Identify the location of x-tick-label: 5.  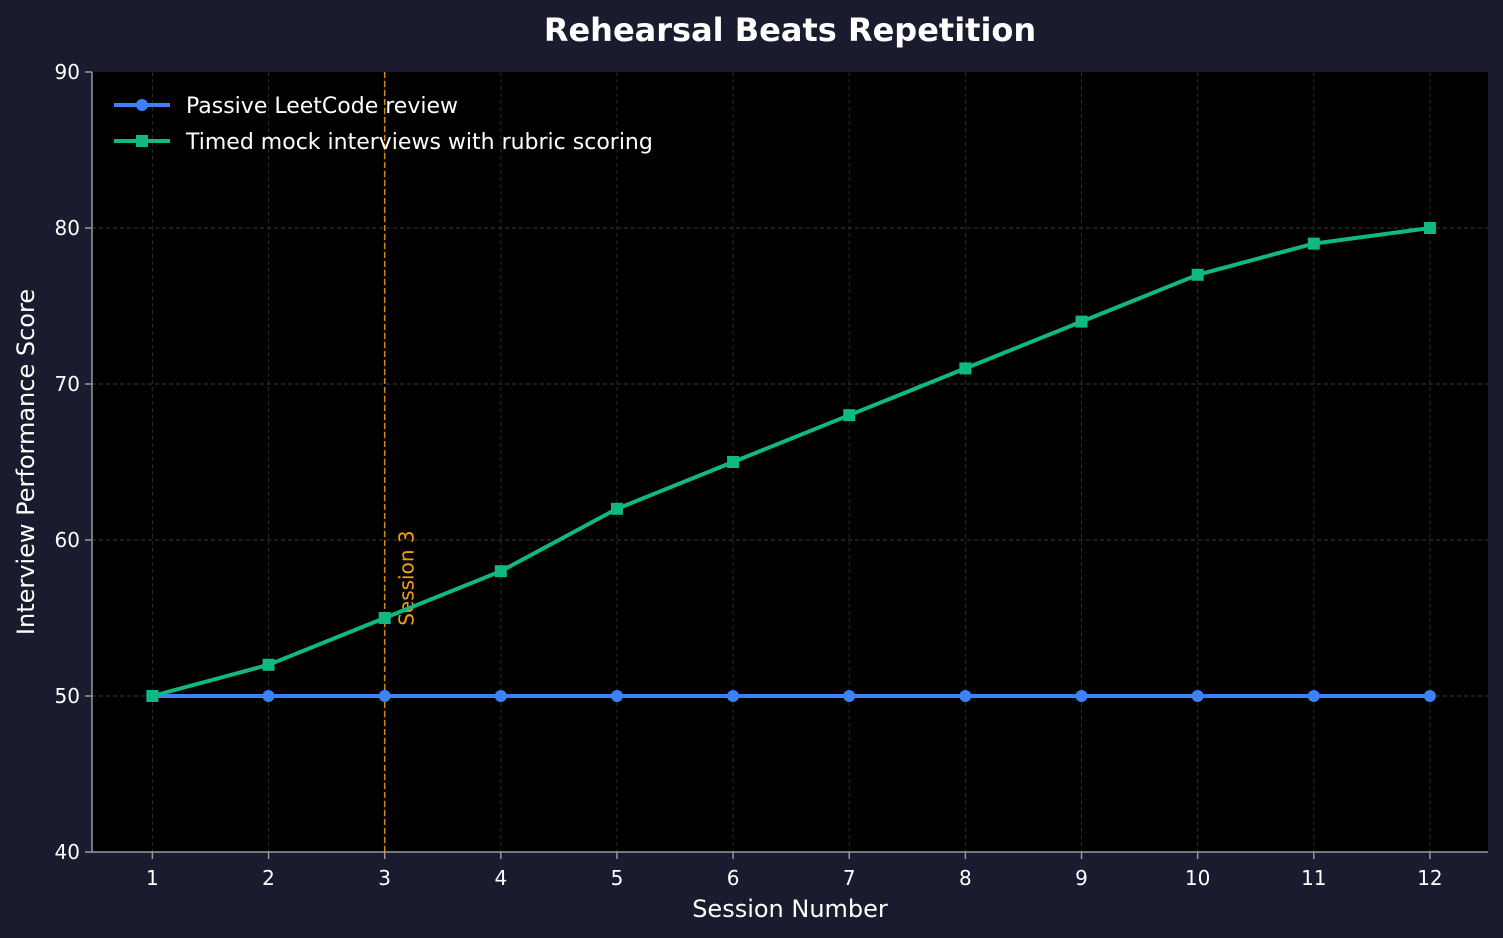
(617, 878).